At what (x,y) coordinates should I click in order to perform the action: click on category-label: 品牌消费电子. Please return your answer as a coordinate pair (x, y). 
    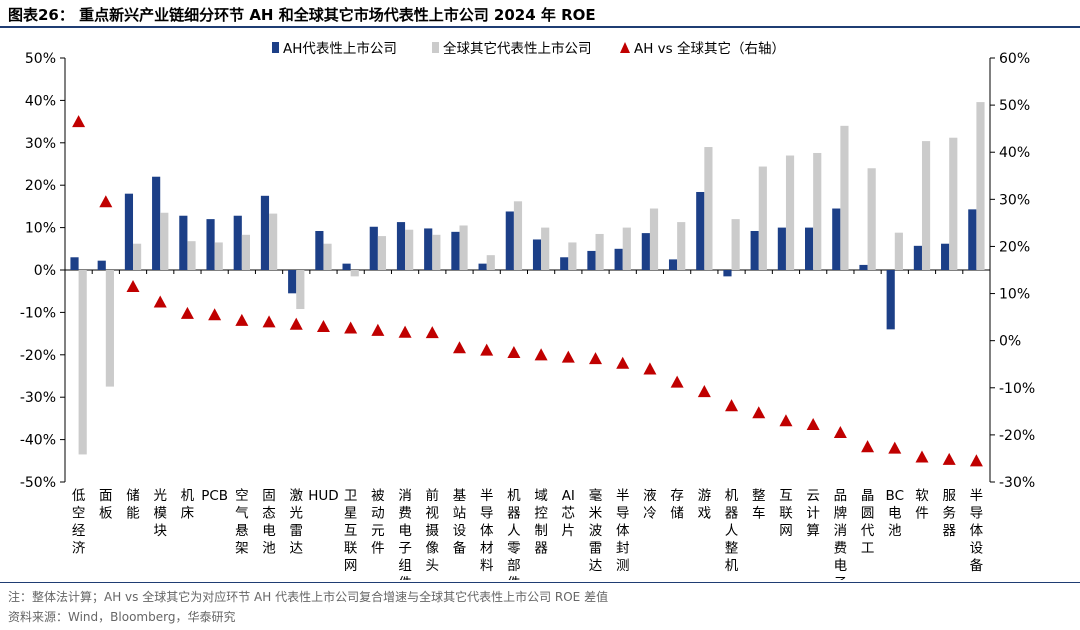
    Looking at the image, I should click on (841, 534).